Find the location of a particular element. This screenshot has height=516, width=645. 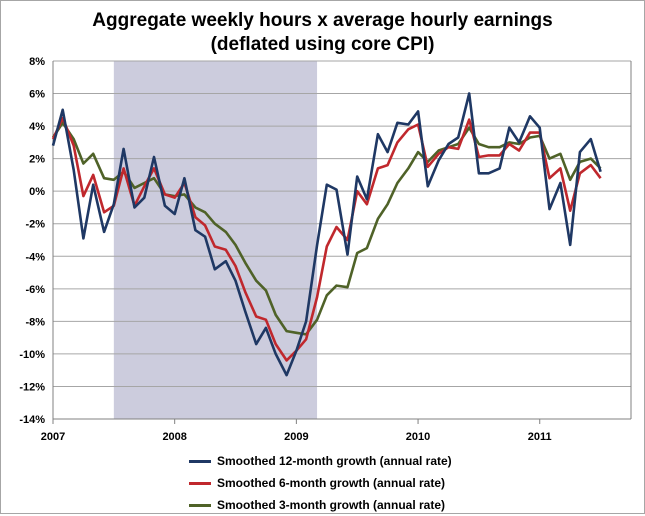

x-tick-label: 2007 is located at coordinates (53, 437).